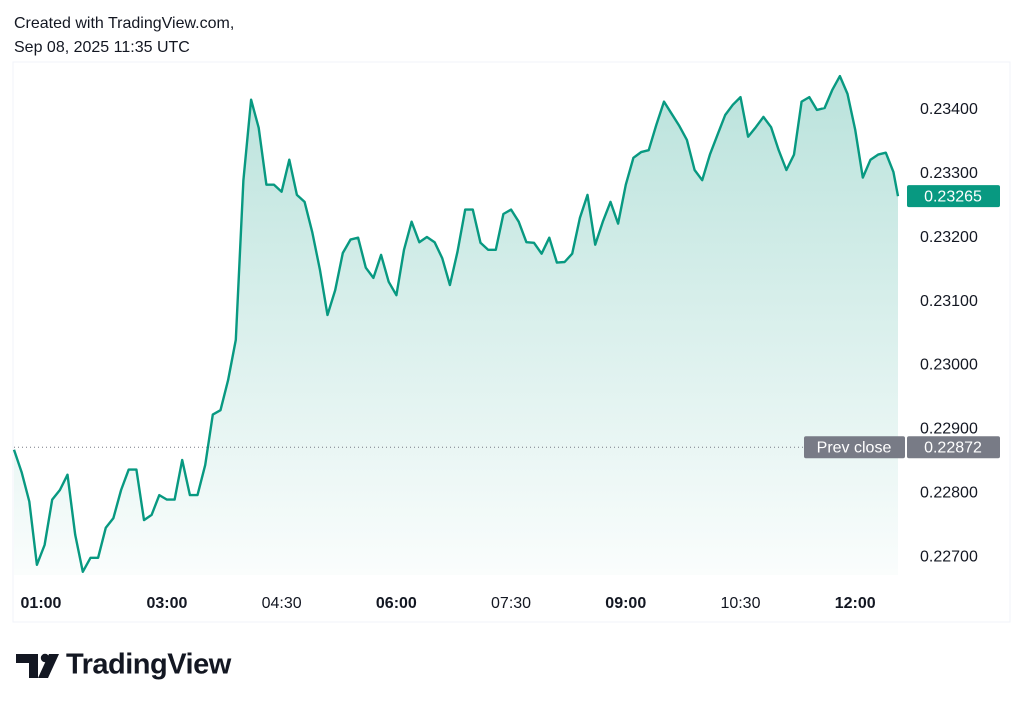 This screenshot has width=1024, height=712. I want to click on x-tick-label: 09:00, so click(625, 603).